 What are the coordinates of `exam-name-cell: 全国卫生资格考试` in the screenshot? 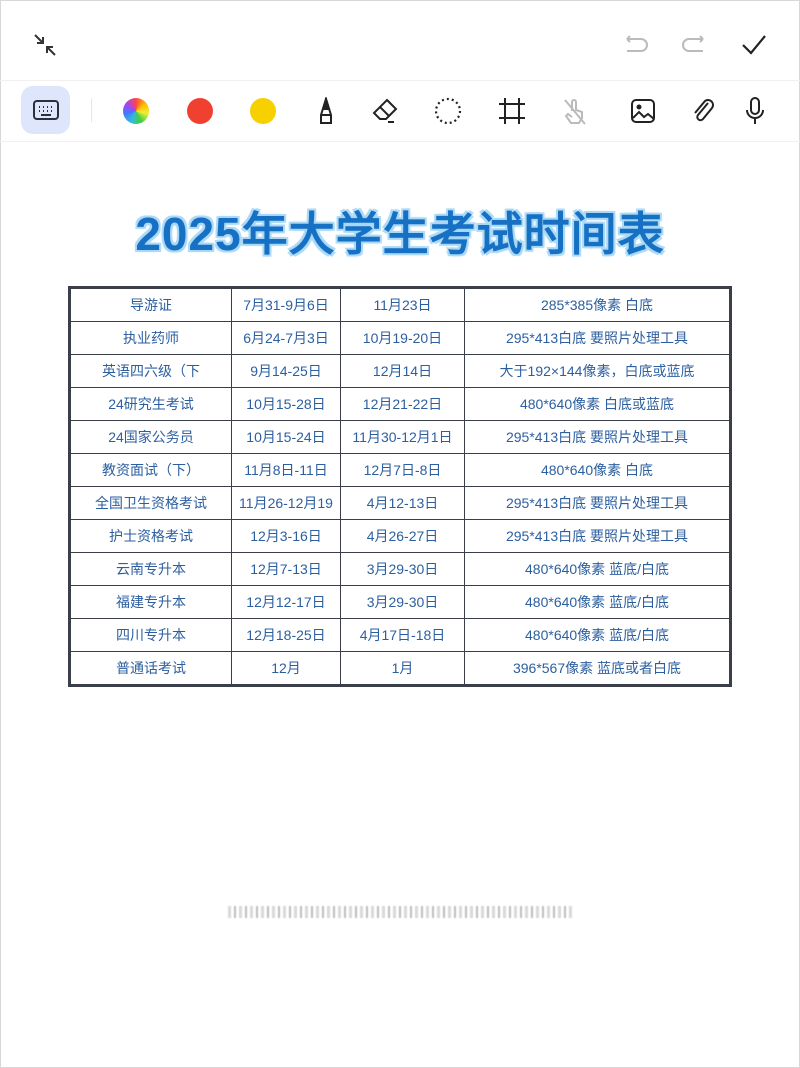 It's located at (150, 503).